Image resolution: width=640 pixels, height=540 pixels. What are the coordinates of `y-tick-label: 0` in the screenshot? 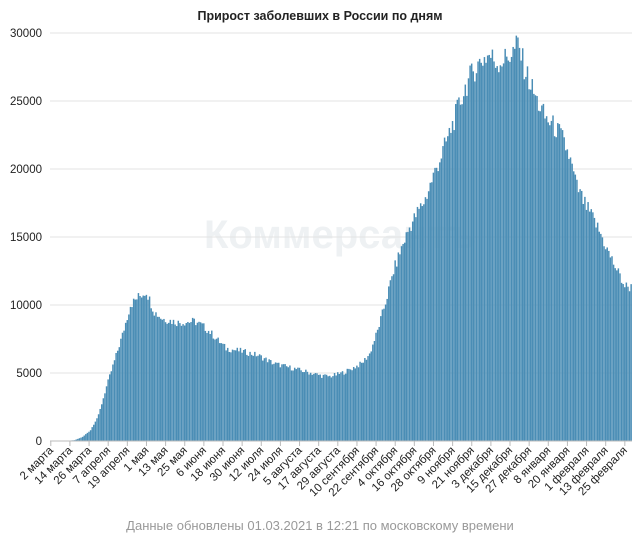 It's located at (39, 442).